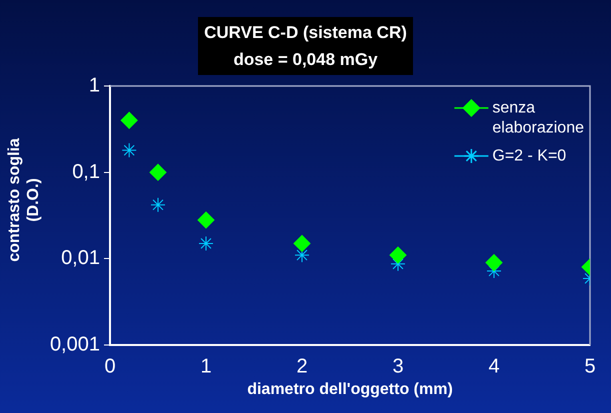 The image size is (611, 413). Describe the element at coordinates (494, 367) in the screenshot. I see `x-tick-label: 4` at that location.